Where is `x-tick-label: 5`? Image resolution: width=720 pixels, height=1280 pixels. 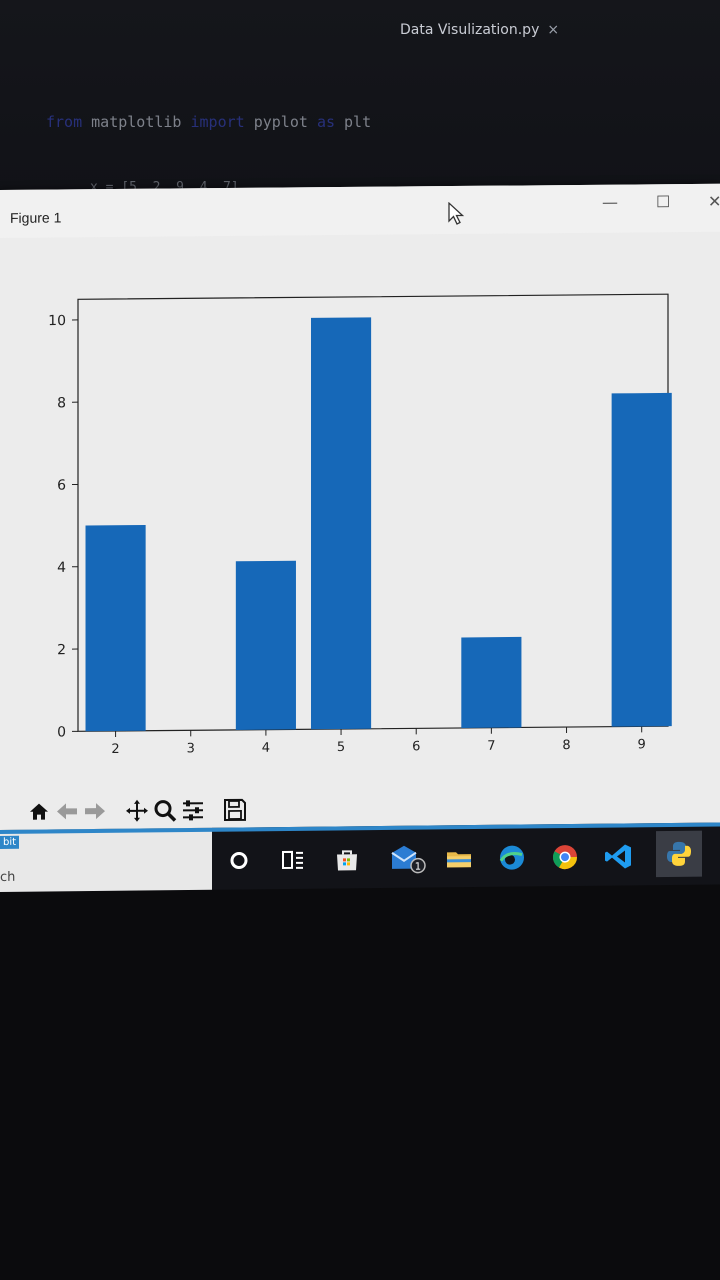
x-tick-label: 5 is located at coordinates (341, 747).